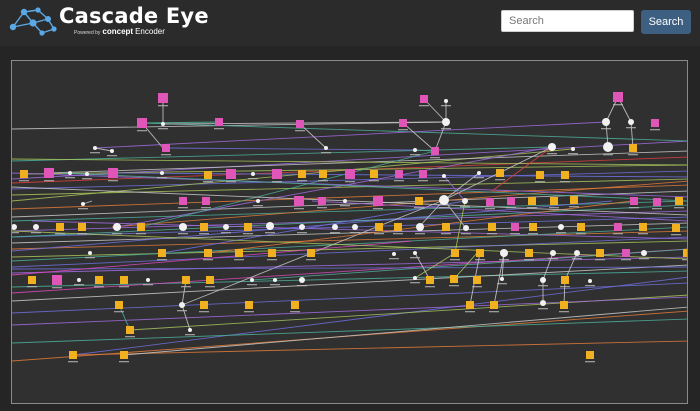 This screenshot has height=411, width=700. I want to click on search-input, so click(567, 21).